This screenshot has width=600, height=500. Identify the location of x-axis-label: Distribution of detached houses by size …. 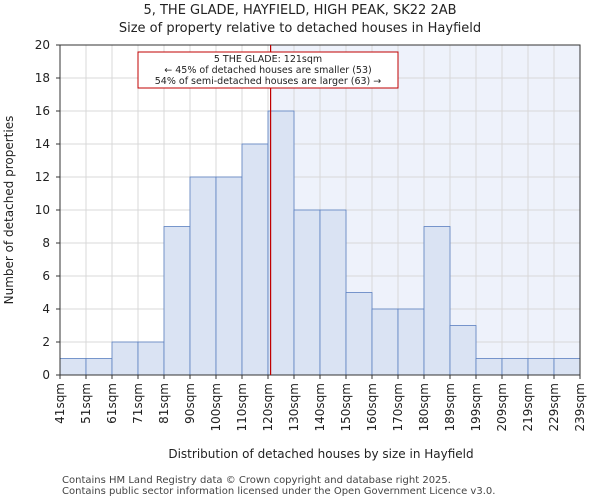
(320, 454).